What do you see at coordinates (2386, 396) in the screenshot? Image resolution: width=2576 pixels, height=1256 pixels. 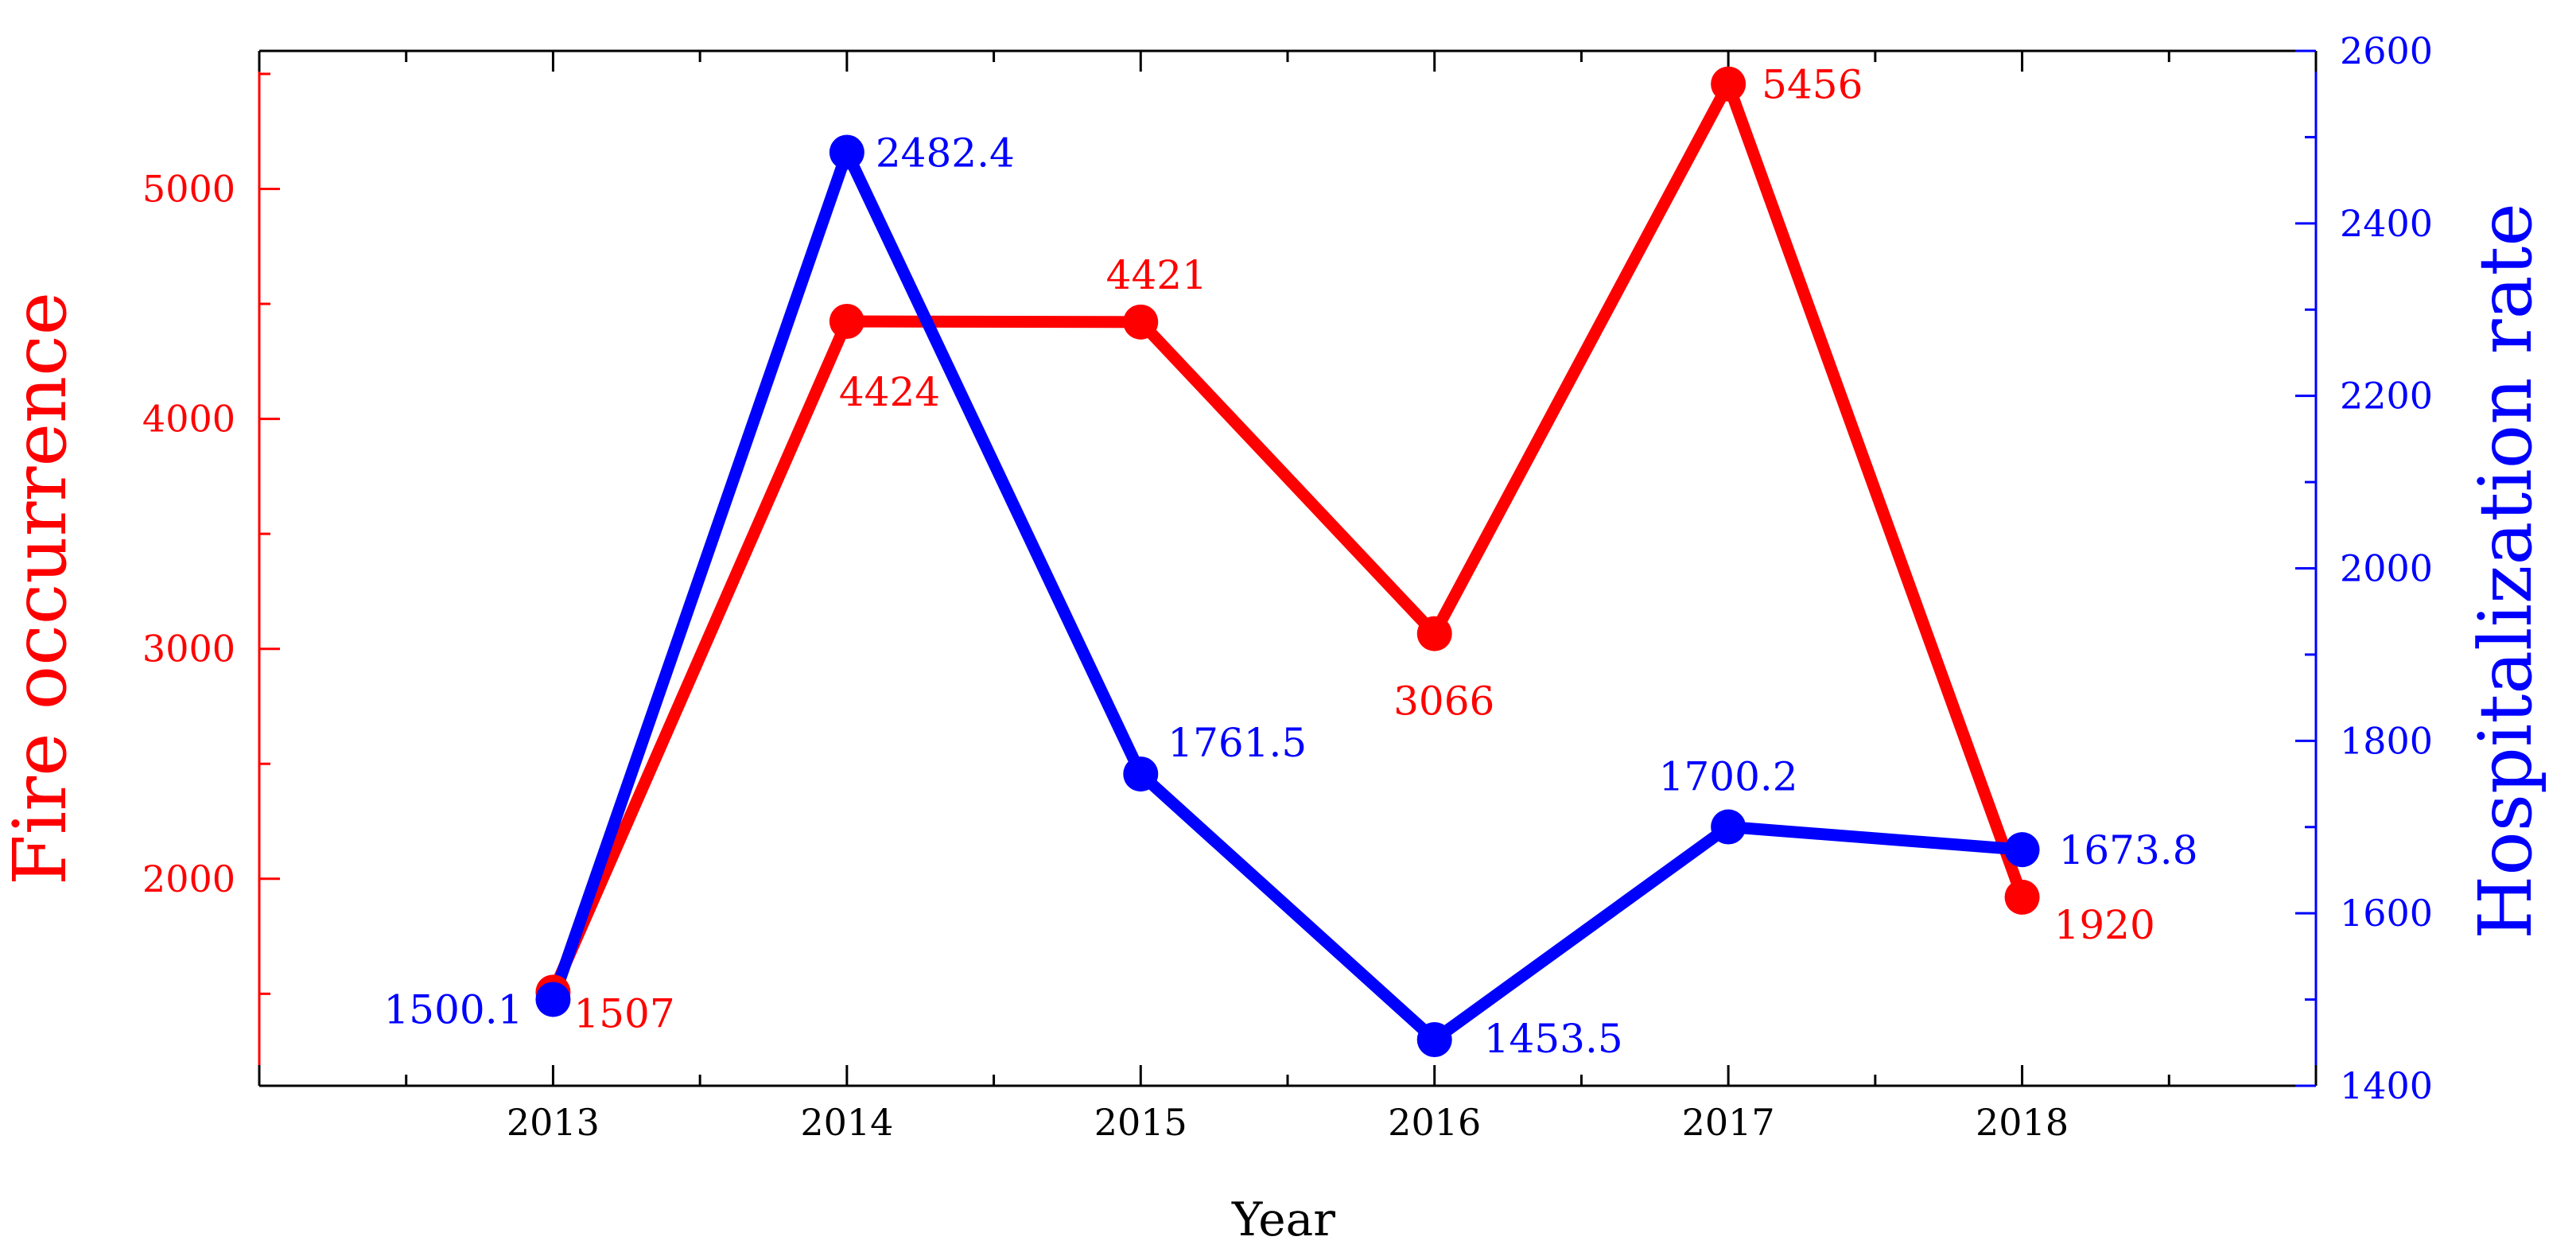 I see `right-y-tick-label: 2200` at bounding box center [2386, 396].